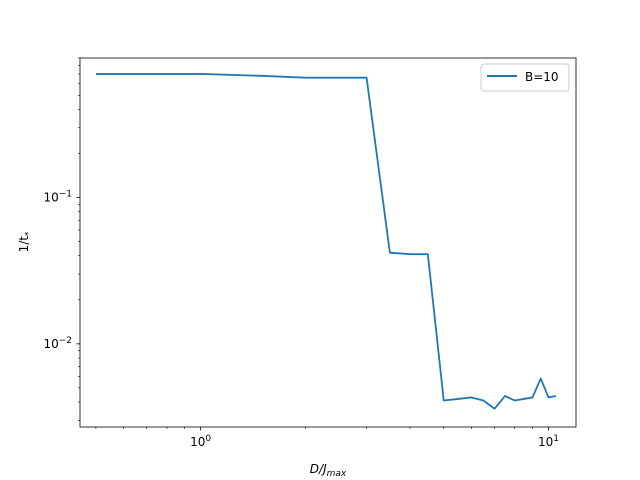  I want to click on legend: B=10, so click(525, 77).